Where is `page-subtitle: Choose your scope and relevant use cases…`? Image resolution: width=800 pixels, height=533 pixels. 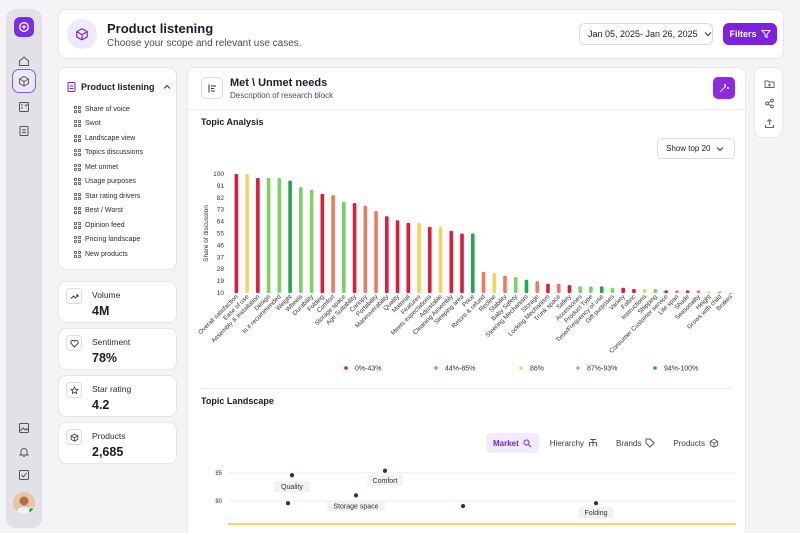 page-subtitle: Choose your scope and relevant use cases… is located at coordinates (204, 43).